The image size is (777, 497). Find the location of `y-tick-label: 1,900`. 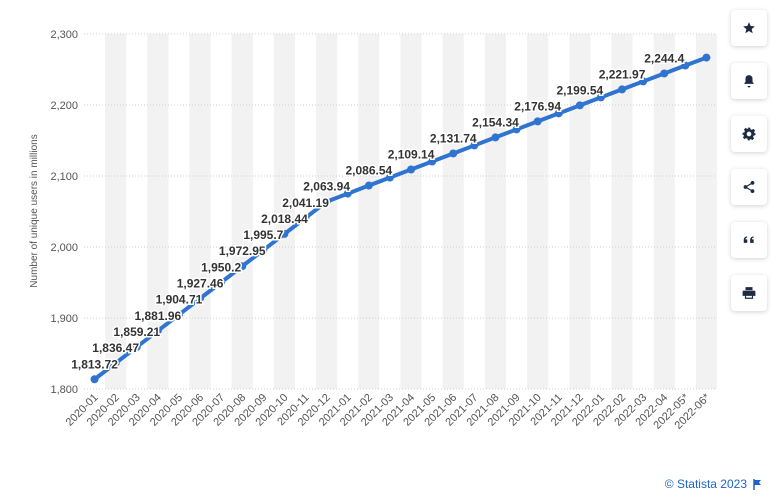

y-tick-label: 1,900 is located at coordinates (64, 319).